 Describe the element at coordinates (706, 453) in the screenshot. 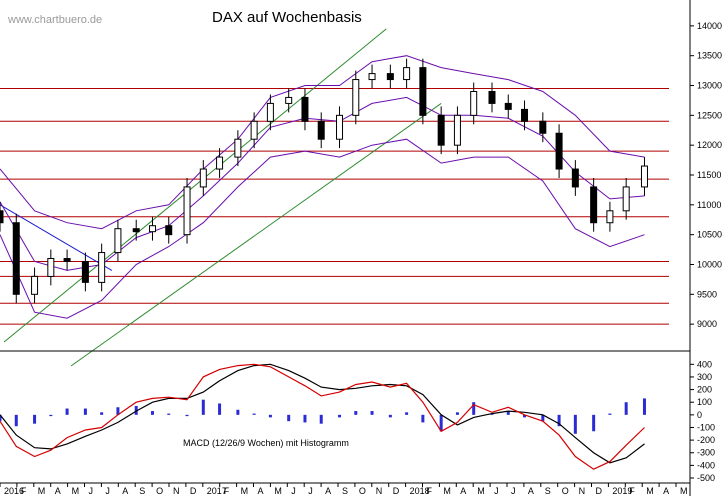

I see `macd-y-tick-label: -300` at that location.